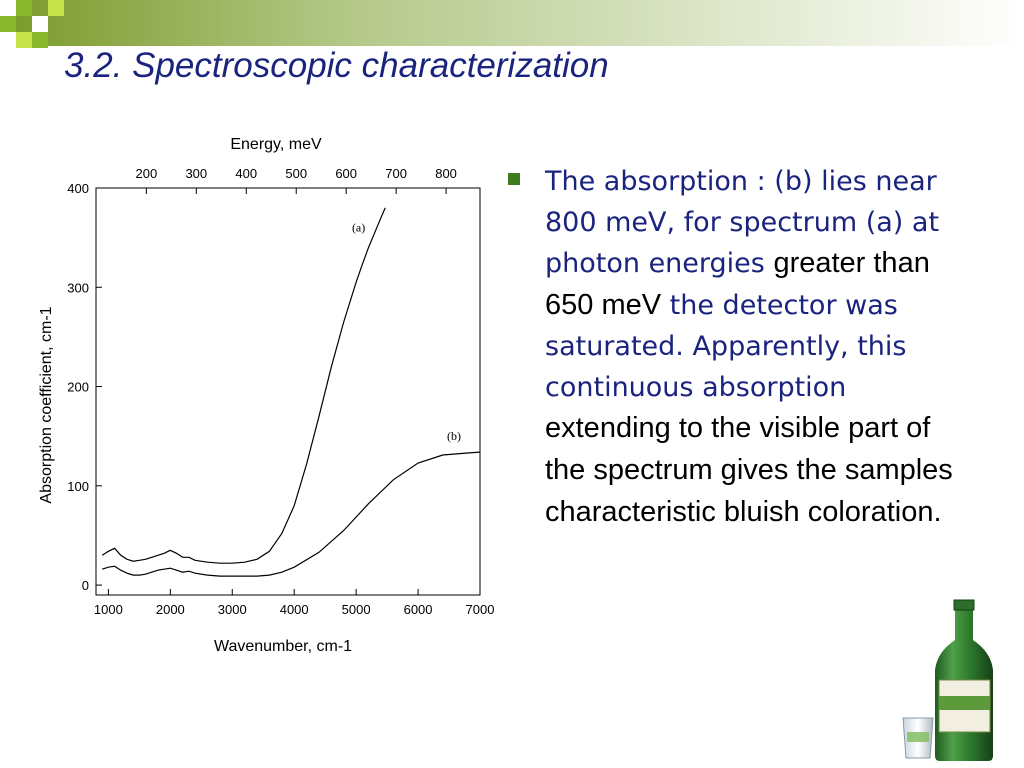  I want to click on series-b-label: (b), so click(454, 436).